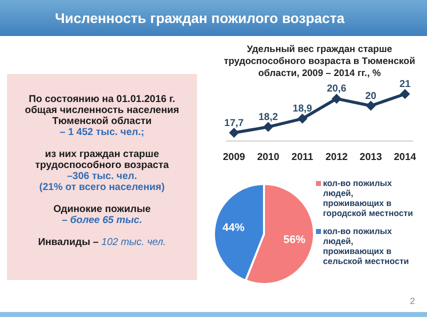 The height and width of the screenshot is (320, 427). Describe the element at coordinates (102, 220) in the screenshot. I see `text: – более 65 тыс.` at that location.